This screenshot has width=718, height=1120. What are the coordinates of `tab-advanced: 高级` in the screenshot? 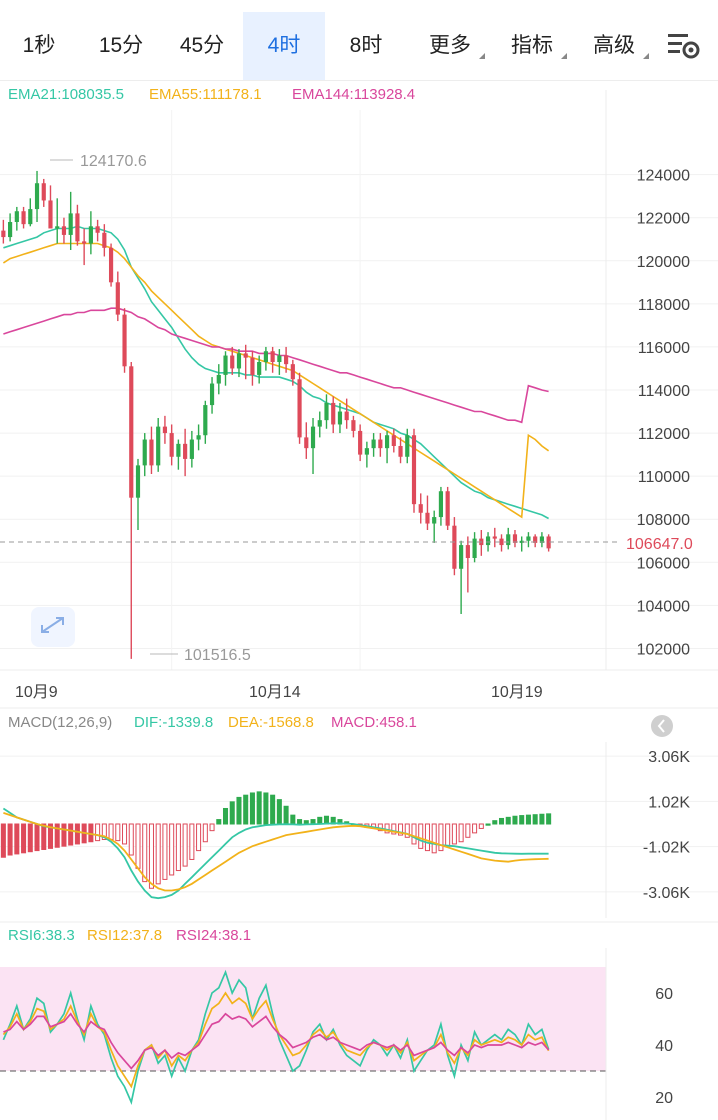 It's located at (614, 46).